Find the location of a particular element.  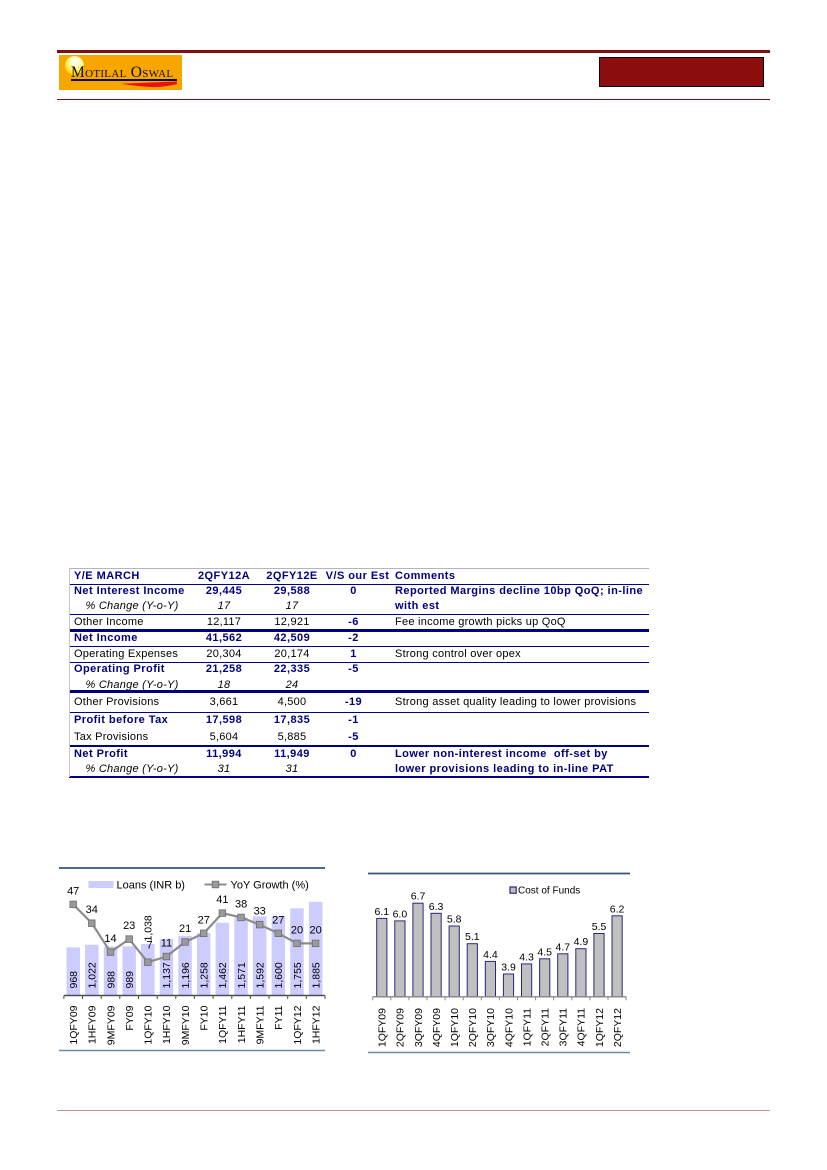

svg-text: 2QFY12 is located at coordinates (618, 1027).